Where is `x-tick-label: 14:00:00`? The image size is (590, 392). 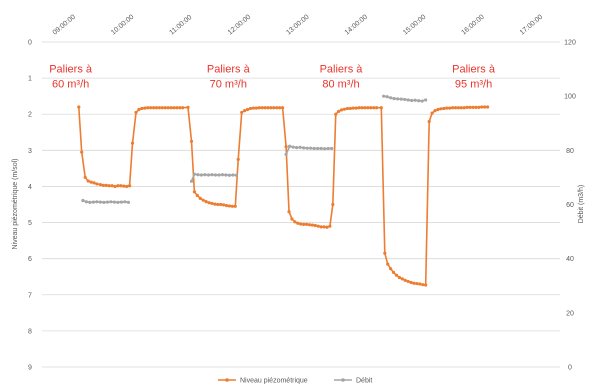
x-tick-label: 14:00:00 is located at coordinates (356, 25).